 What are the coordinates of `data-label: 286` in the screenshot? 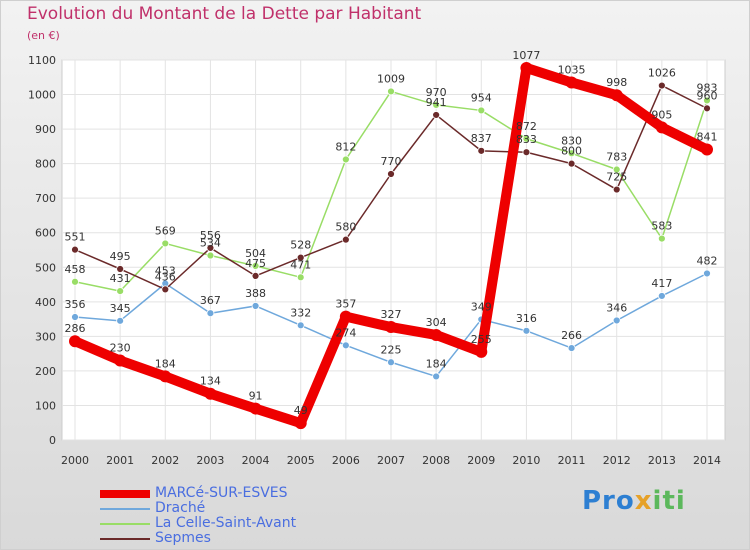 It's located at (75, 328).